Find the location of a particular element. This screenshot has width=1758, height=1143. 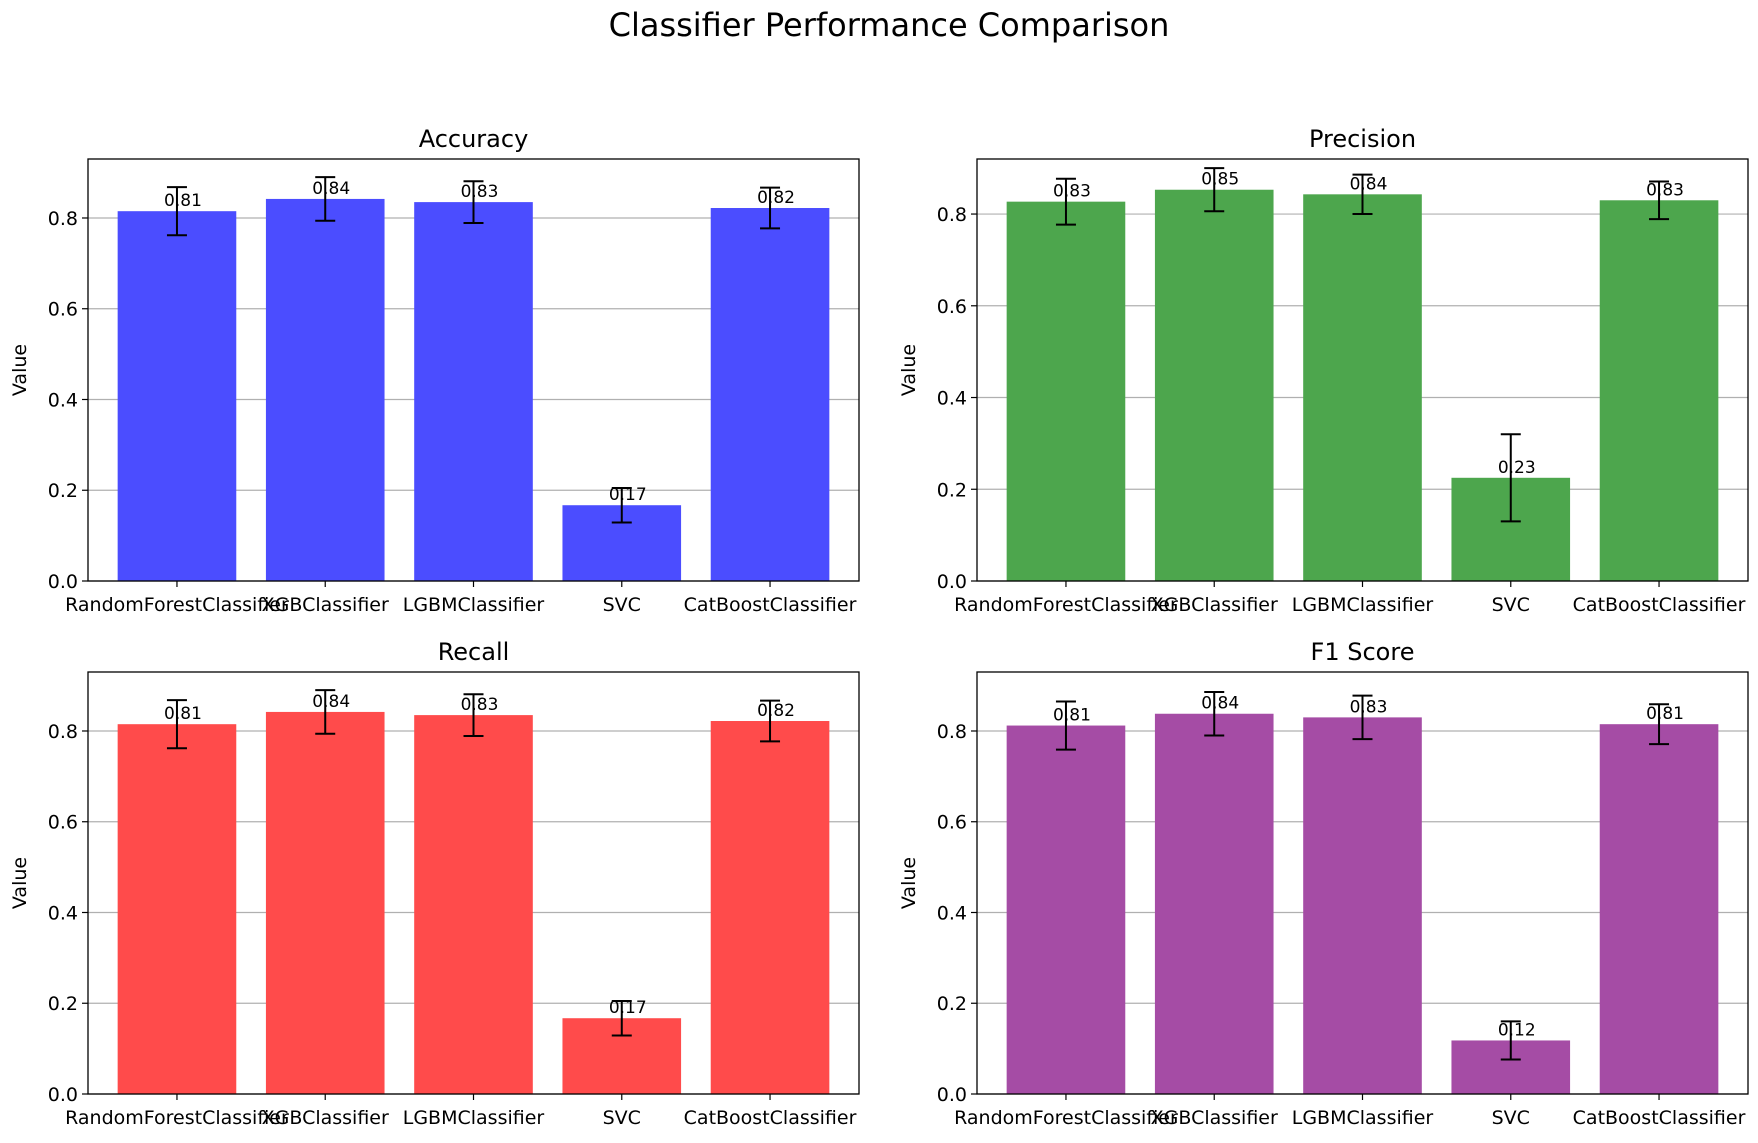

data-label: 0.12 is located at coordinates (1517, 1030).